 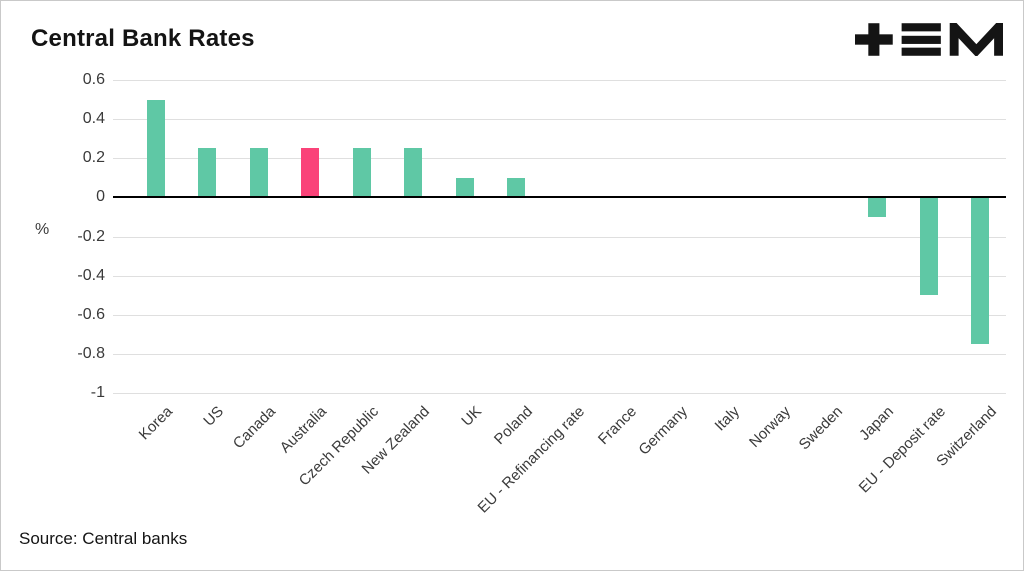 I want to click on y-tick-label: -0.4, so click(x=91, y=275).